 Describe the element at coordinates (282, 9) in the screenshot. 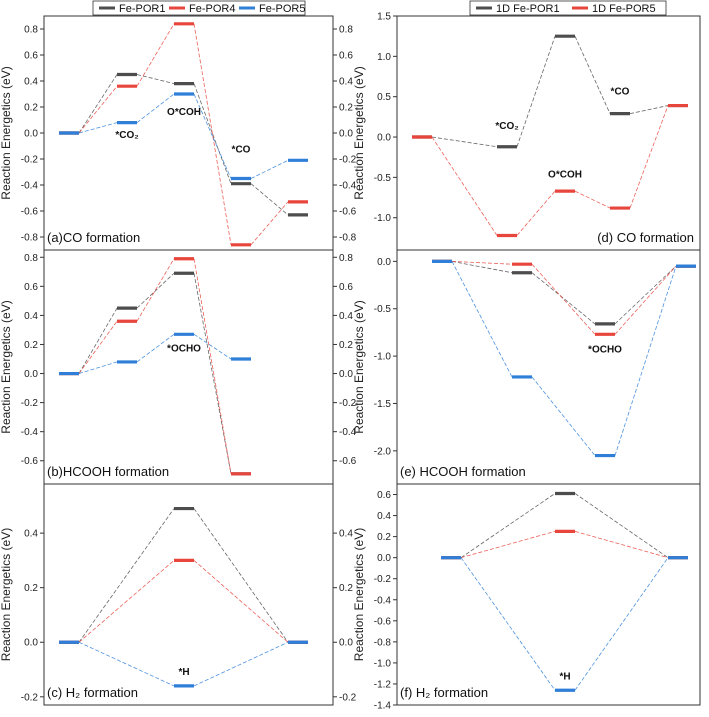

I see `legend-label: Fe-POR5` at that location.